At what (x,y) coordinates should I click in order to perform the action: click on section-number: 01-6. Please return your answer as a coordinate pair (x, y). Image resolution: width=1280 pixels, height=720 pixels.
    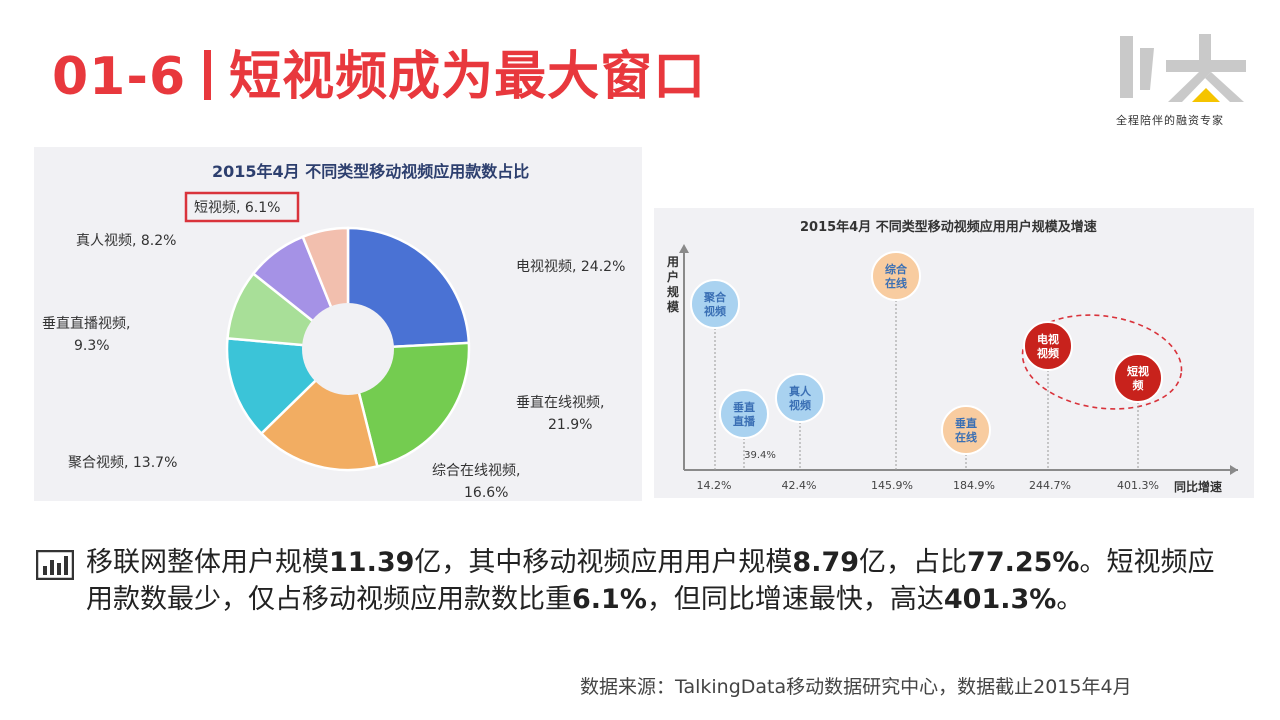
    Looking at the image, I should click on (119, 77).